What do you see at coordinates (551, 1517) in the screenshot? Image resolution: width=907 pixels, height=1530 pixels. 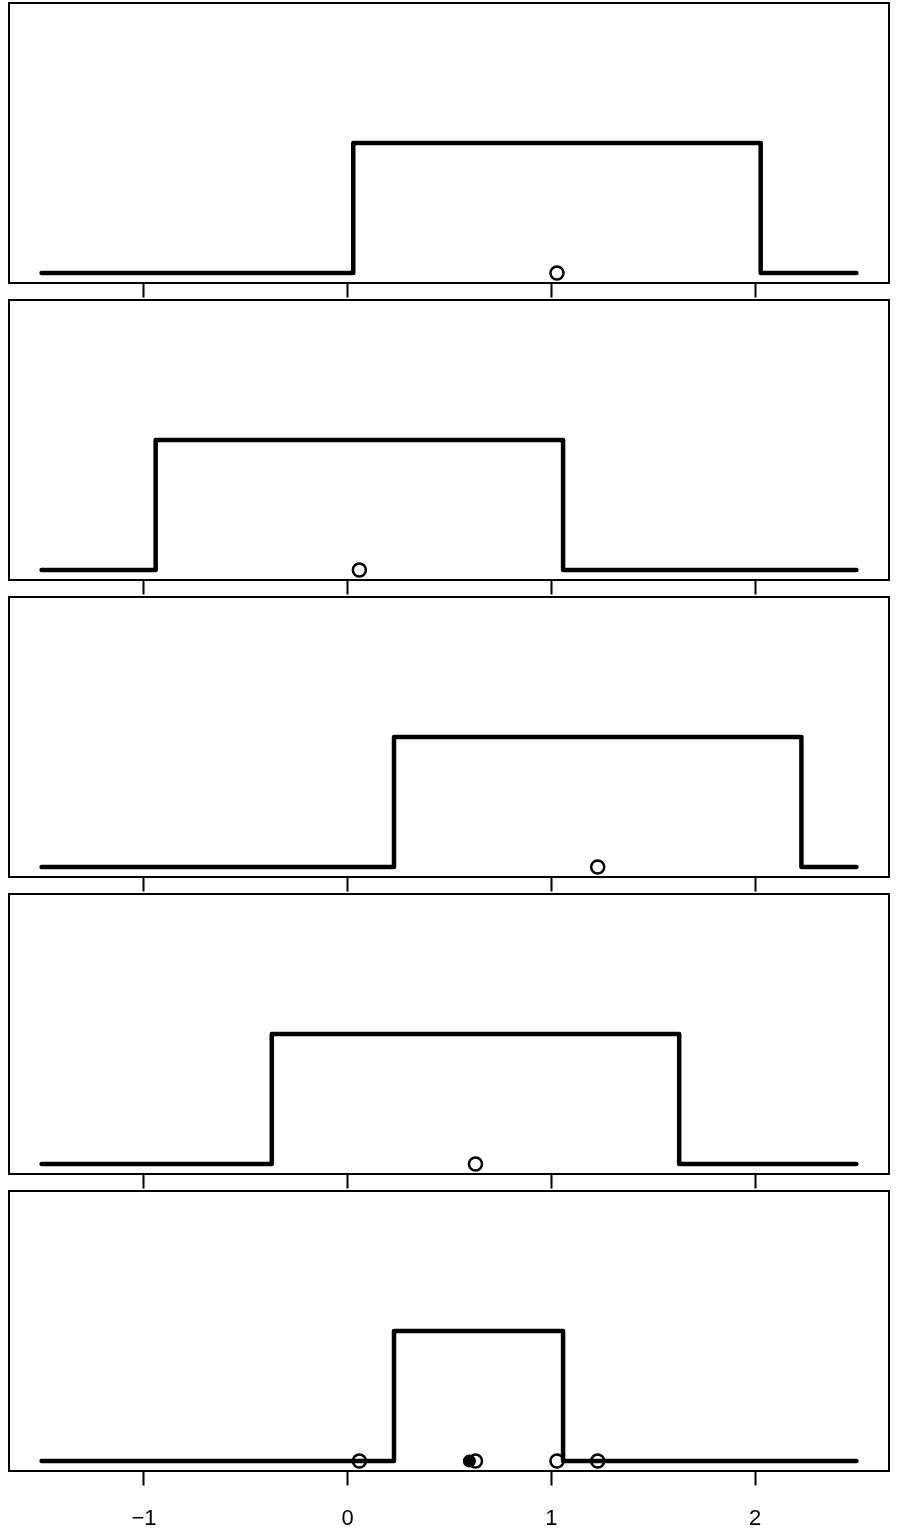 I see `x-tick-label: 1` at bounding box center [551, 1517].